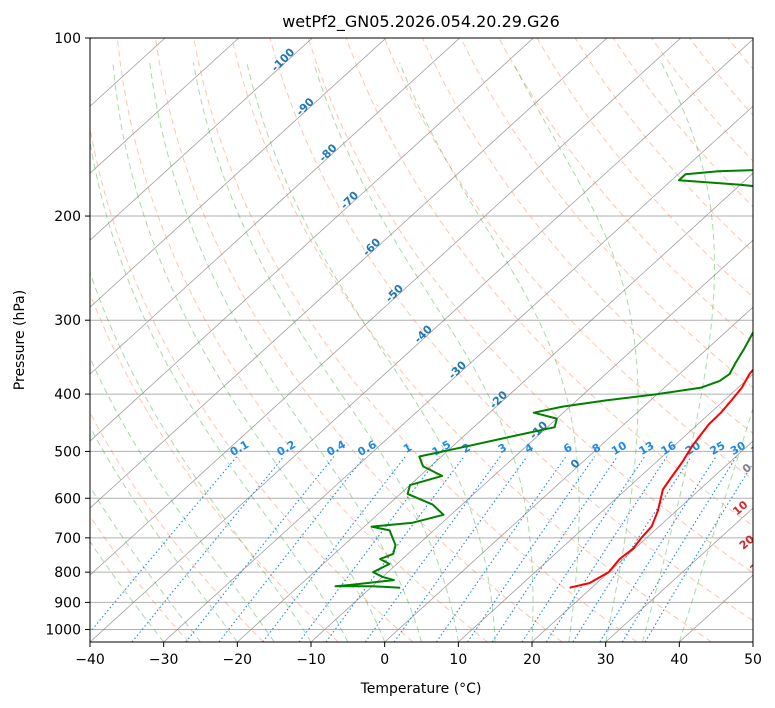  I want to click on y-tick-label: 700, so click(67, 539).